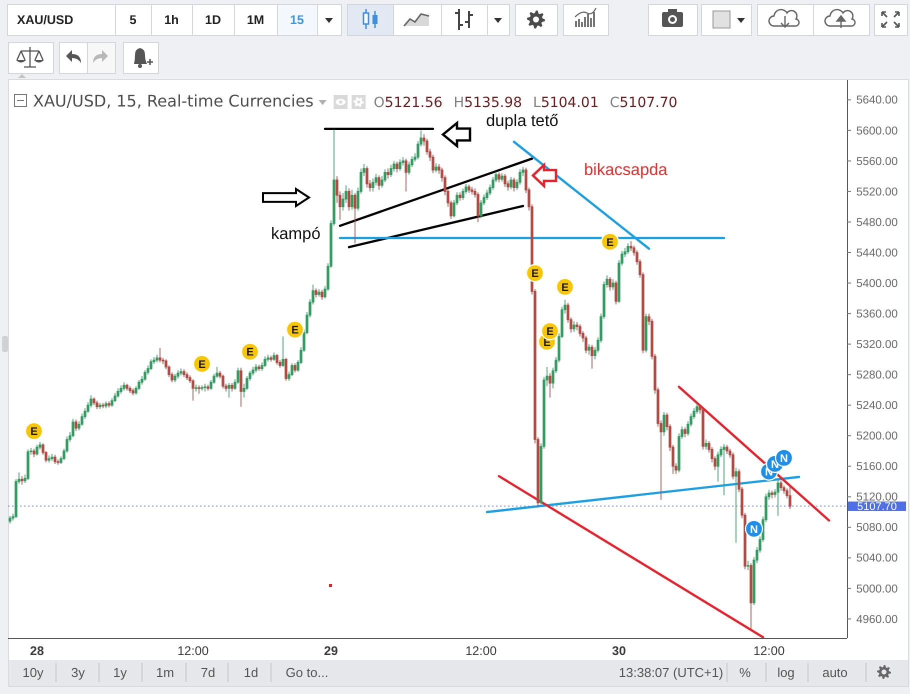 Image resolution: width=910 pixels, height=694 pixels. Describe the element at coordinates (165, 672) in the screenshot. I see `text: 1m` at that location.